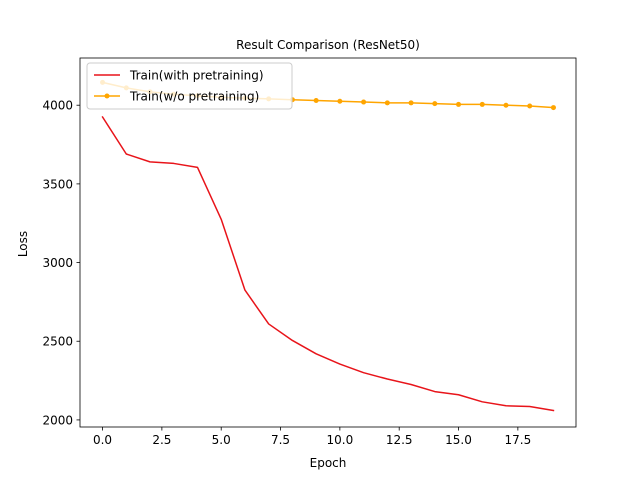  Describe the element at coordinates (57, 420) in the screenshot. I see `y-tick-label: 2000` at that location.